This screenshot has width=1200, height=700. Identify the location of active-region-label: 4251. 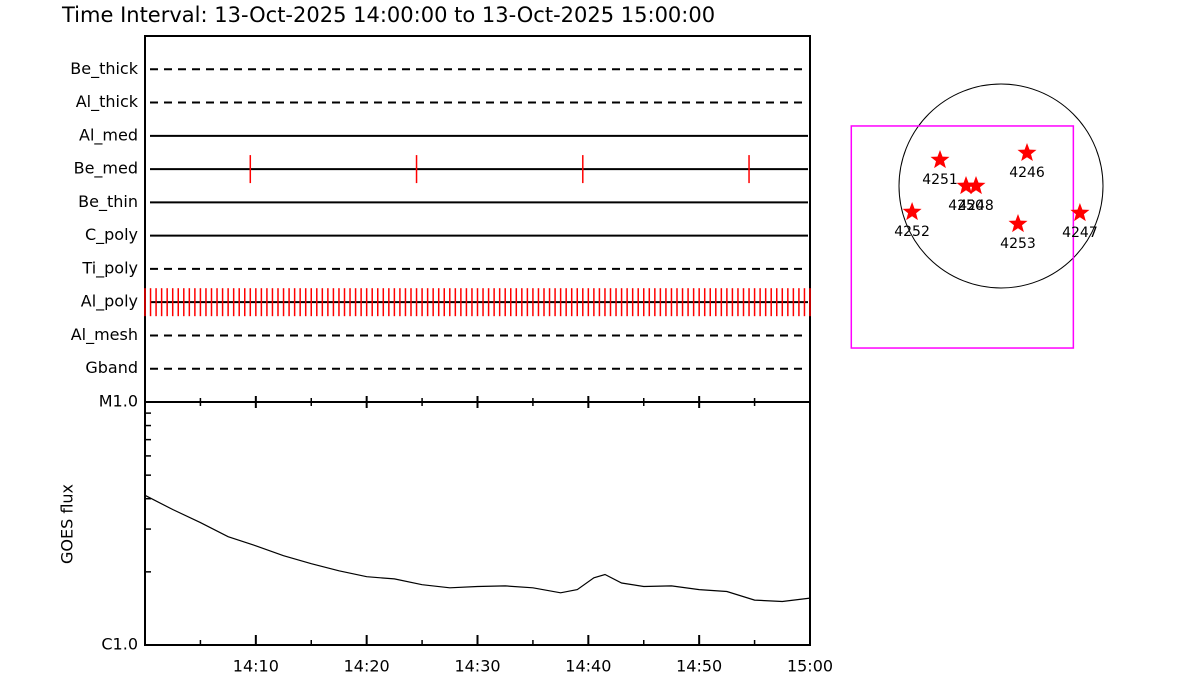
(940, 180).